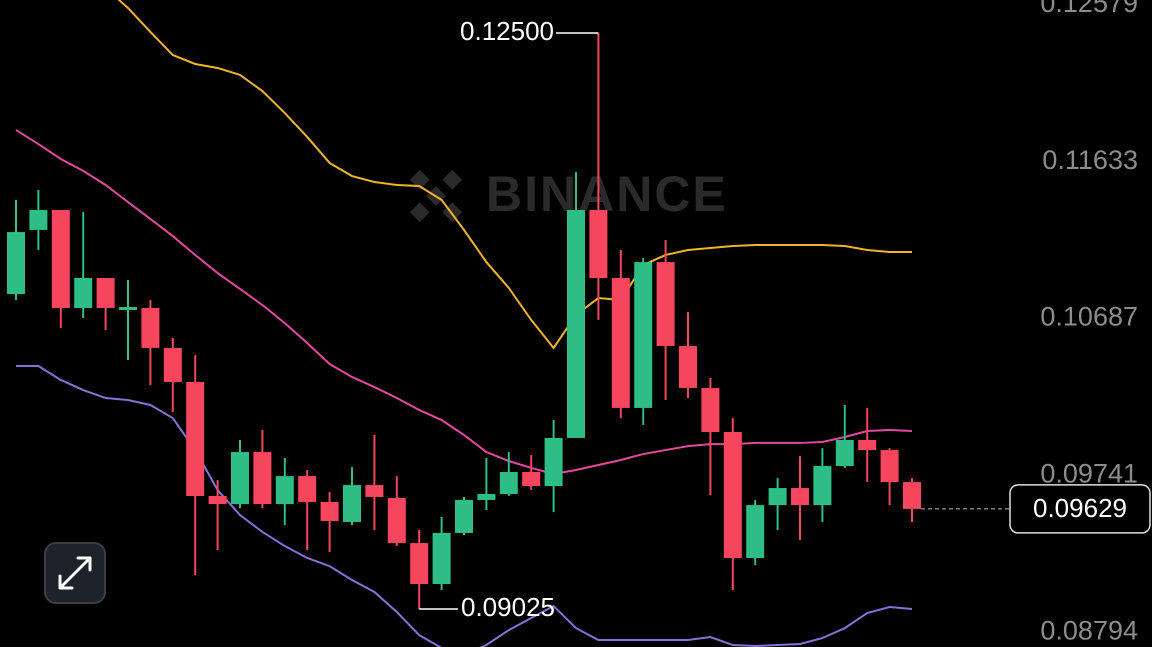  I want to click on last-price-box, so click(1080, 509).